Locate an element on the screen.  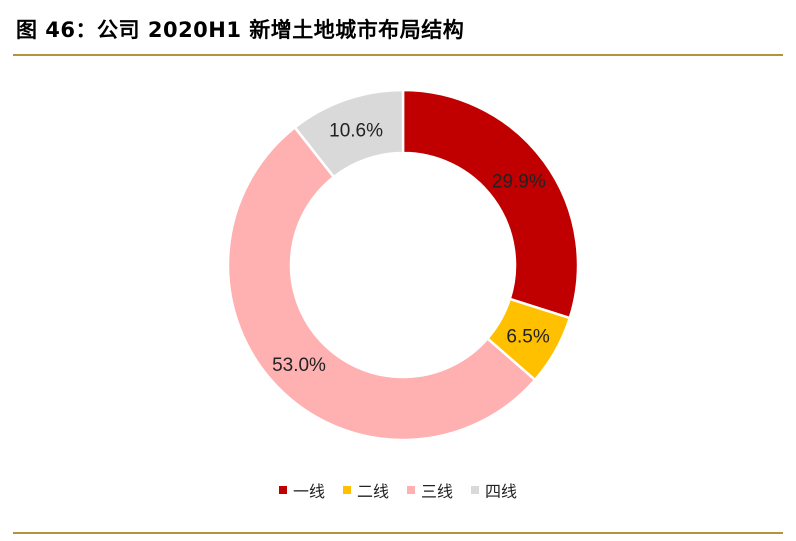
slice-label-tier1: 29.9% is located at coordinates (519, 181).